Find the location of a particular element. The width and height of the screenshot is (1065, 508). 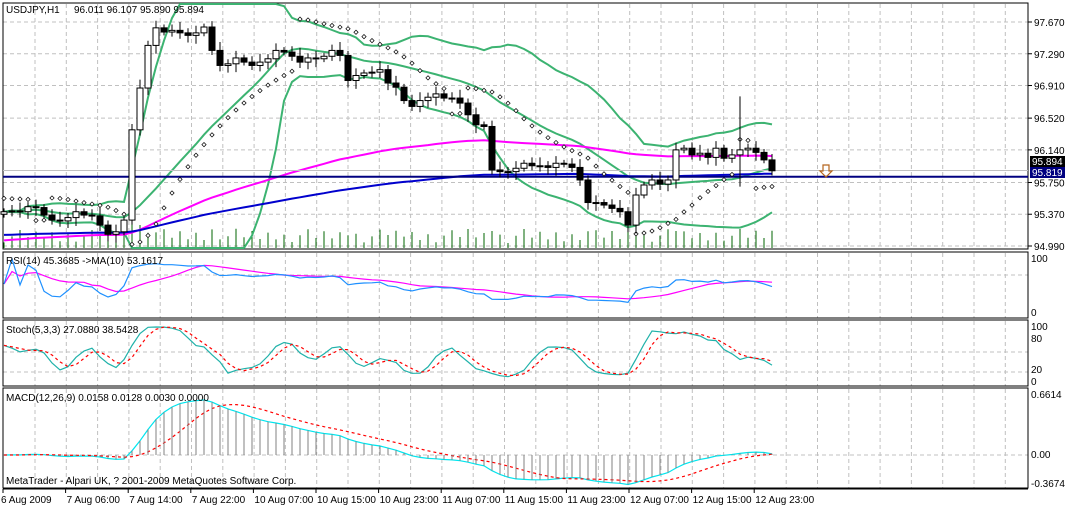

macd-main-line is located at coordinates (388, 442).